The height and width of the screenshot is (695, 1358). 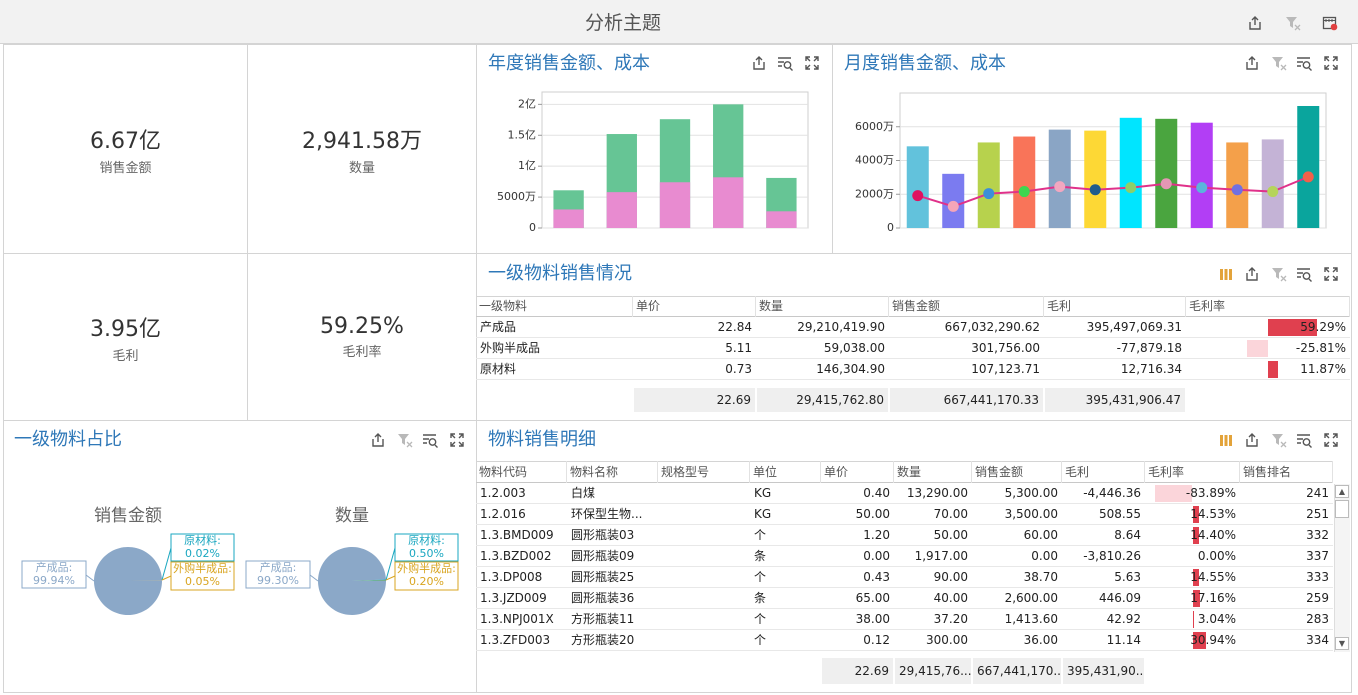 What do you see at coordinates (704, 472) in the screenshot?
I see `column-header: 规格型号` at bounding box center [704, 472].